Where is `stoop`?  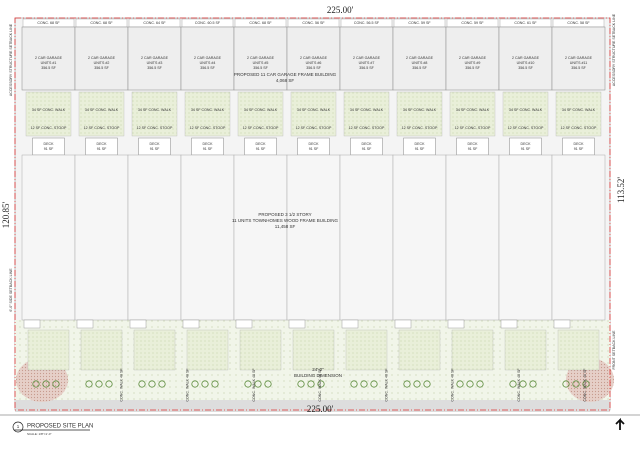
stoop is located at coordinates (456, 324).